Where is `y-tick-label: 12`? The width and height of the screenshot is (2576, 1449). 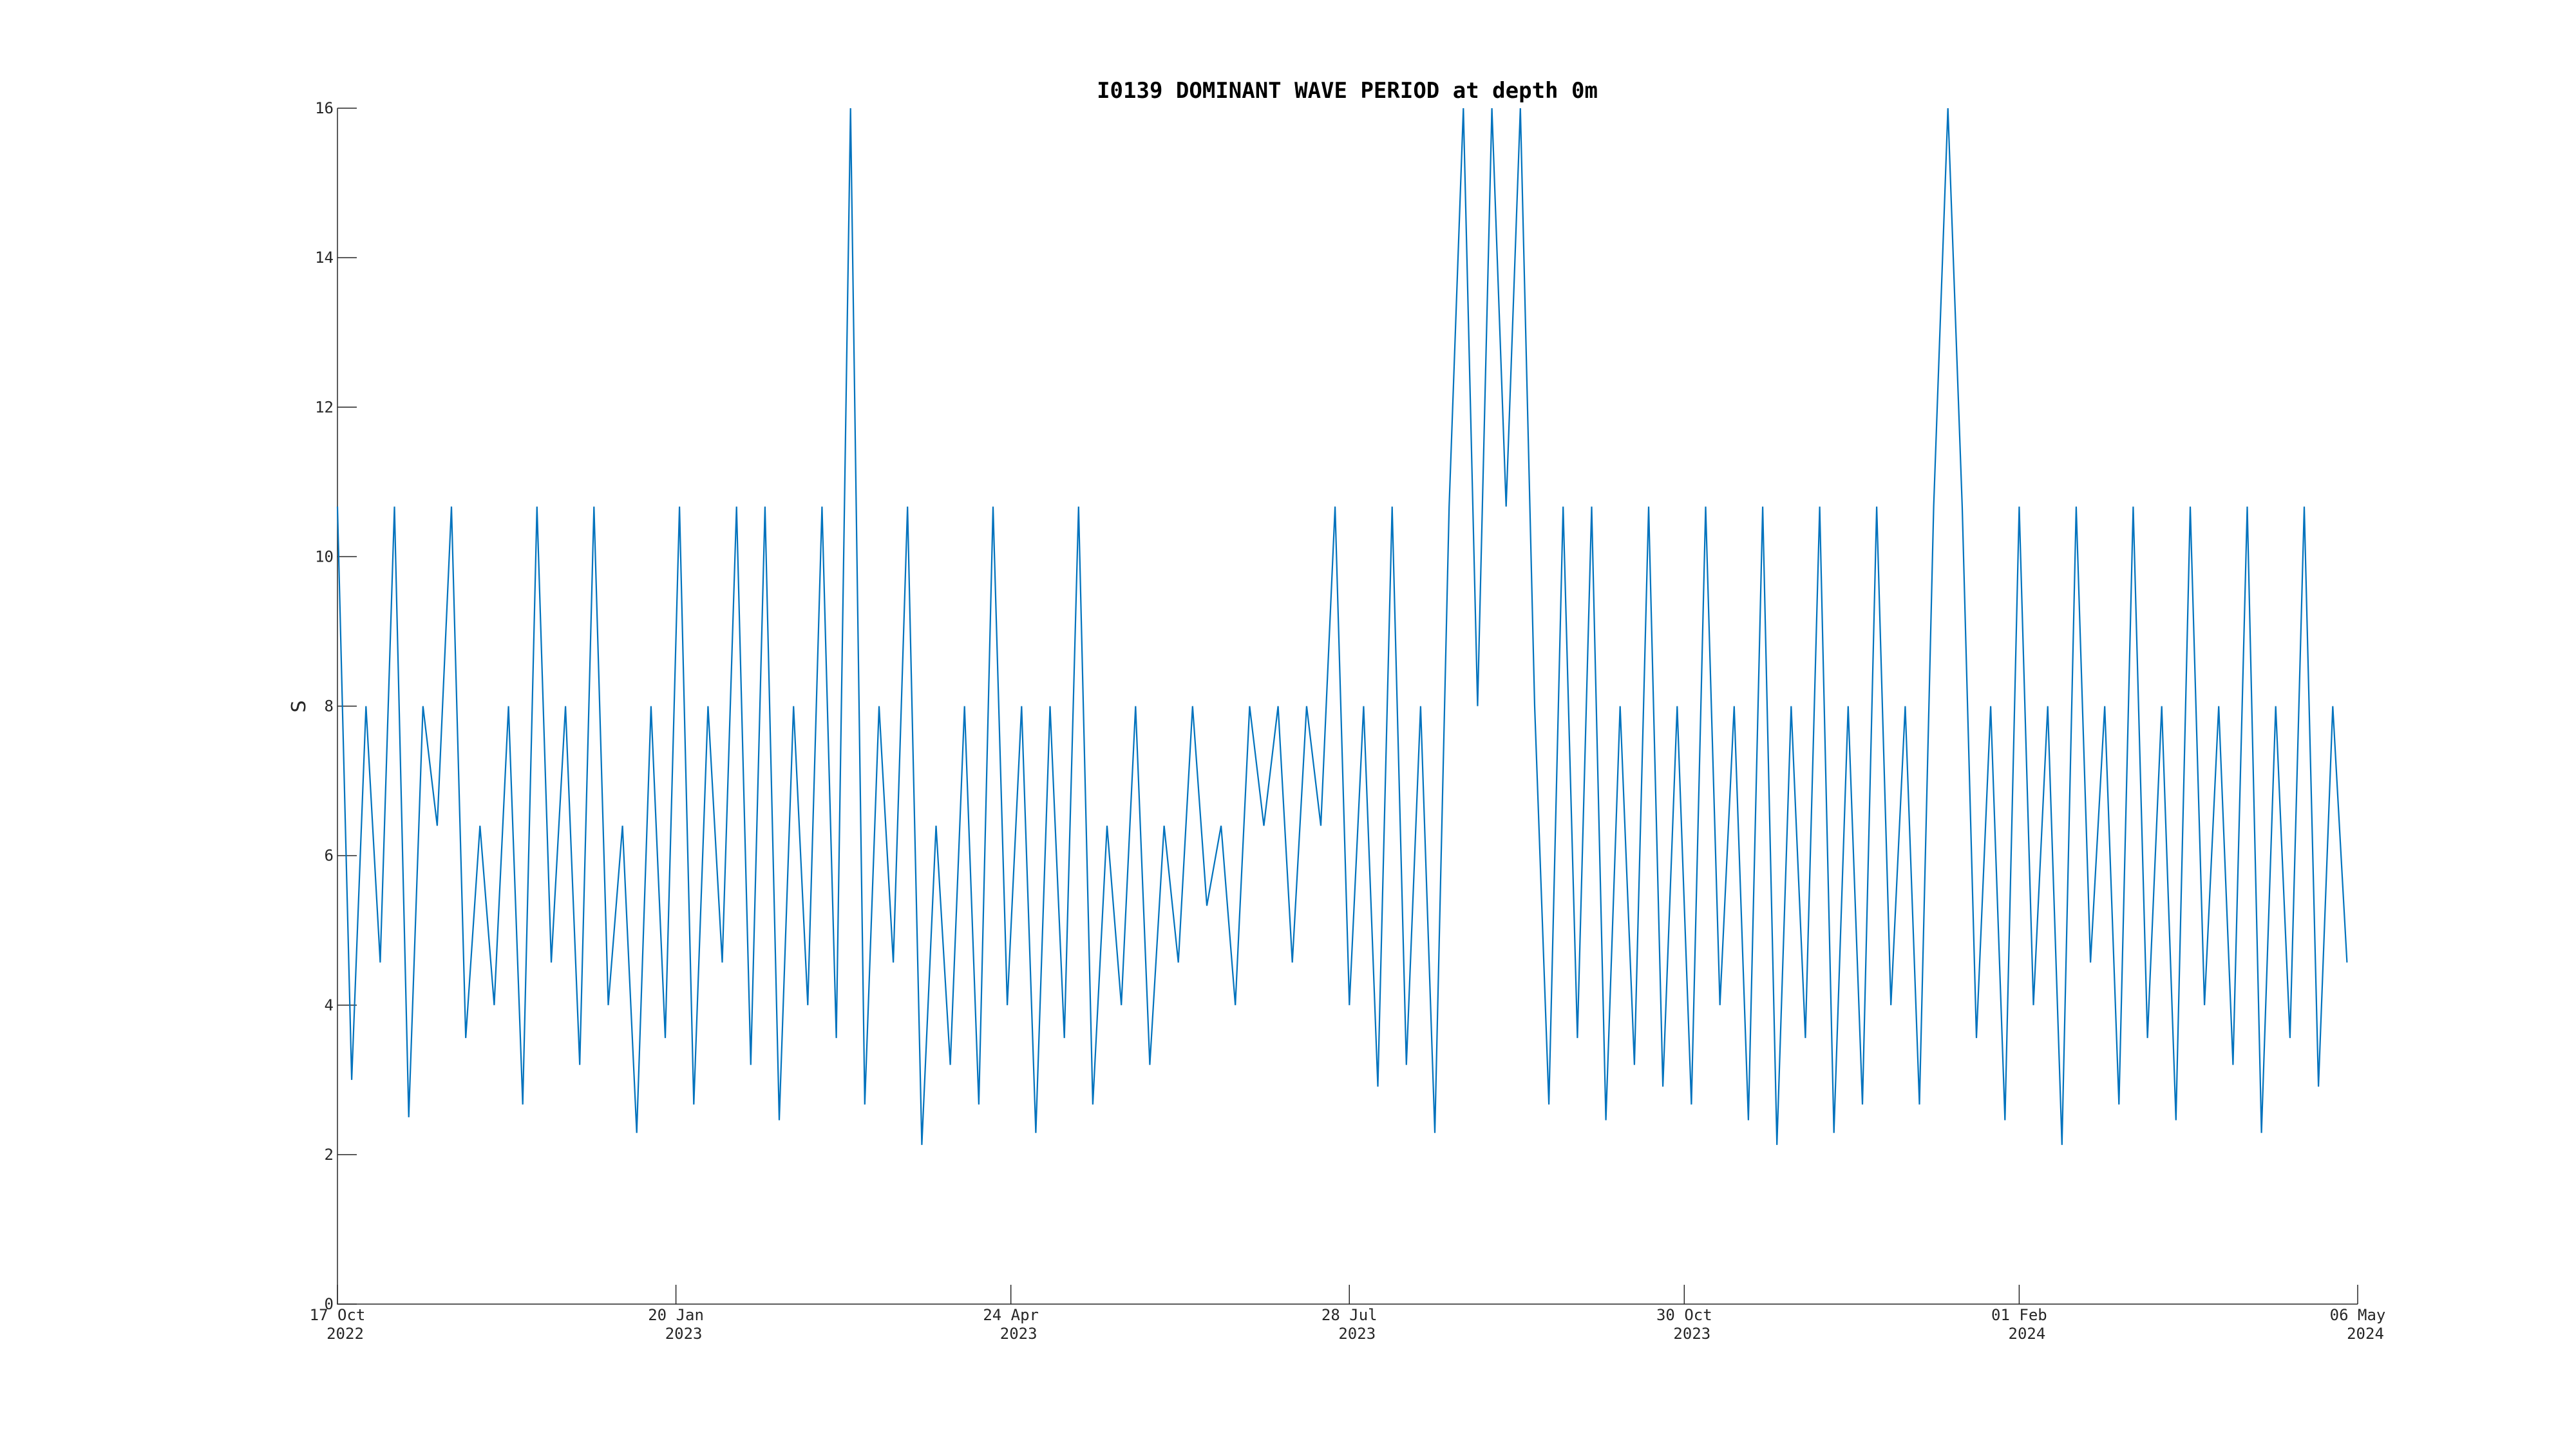 y-tick-label: 12 is located at coordinates (325, 407).